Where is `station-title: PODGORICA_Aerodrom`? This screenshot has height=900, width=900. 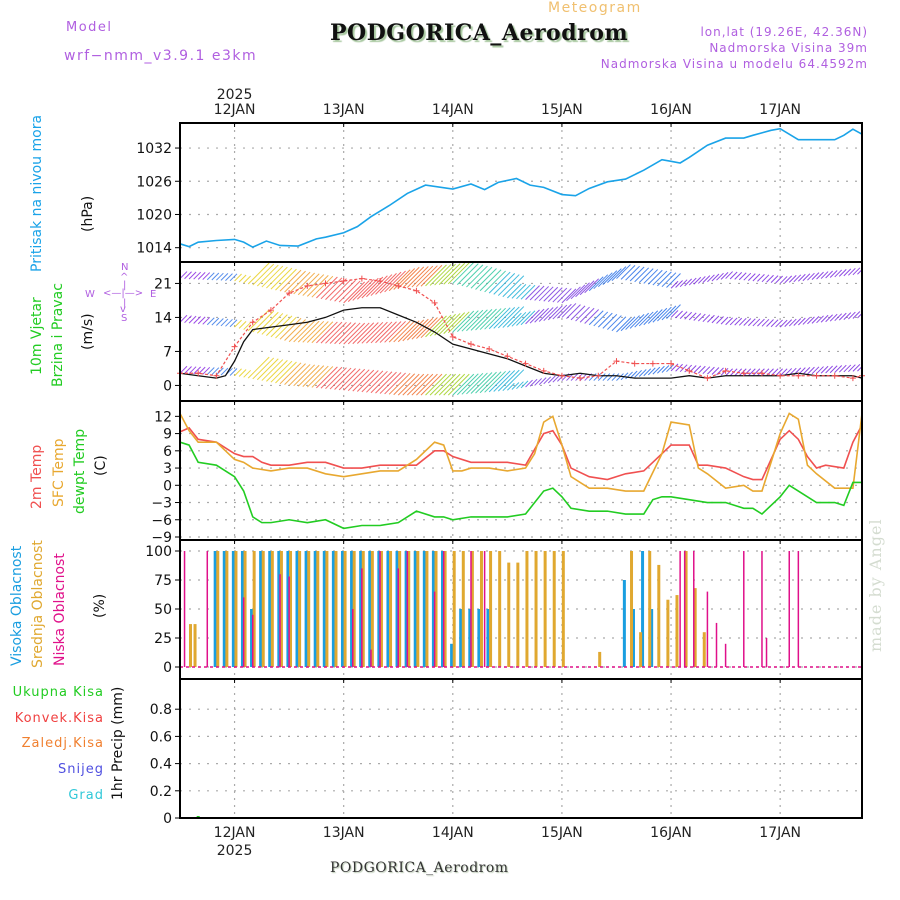
station-title: PODGORICA_Aerodrom is located at coordinates (479, 33).